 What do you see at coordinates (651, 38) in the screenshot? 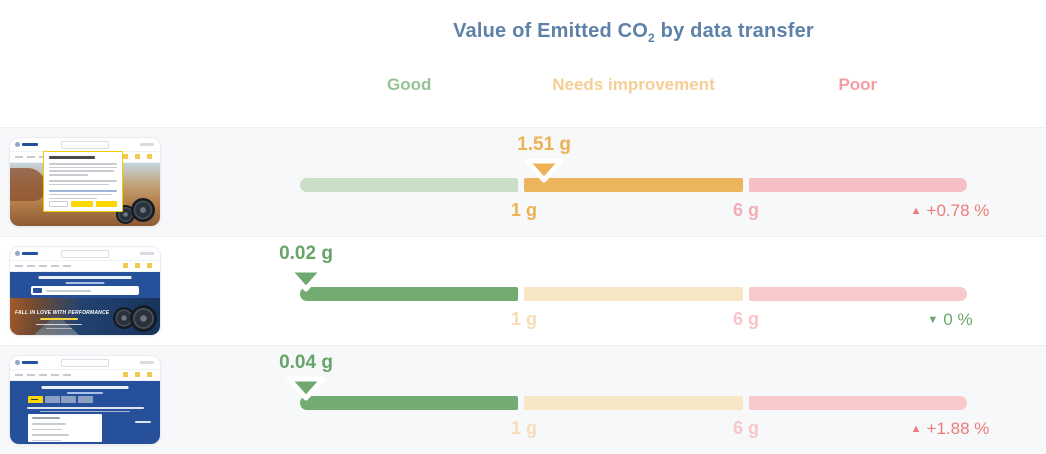
I see `title-subscript: 2` at bounding box center [651, 38].